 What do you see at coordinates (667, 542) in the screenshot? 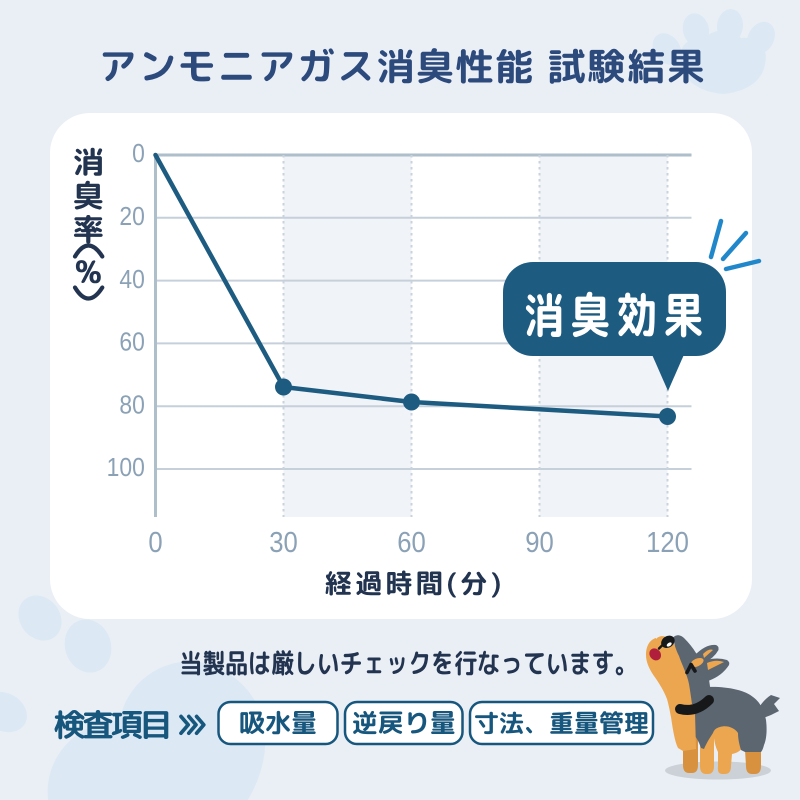
I see `svg-text: 120` at bounding box center [667, 542].